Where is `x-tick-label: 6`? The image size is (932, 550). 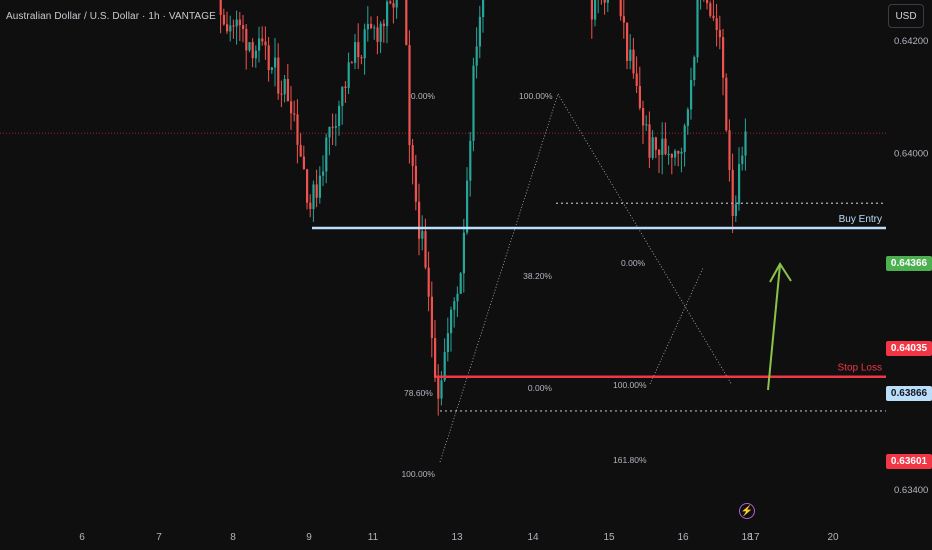 x-tick-label: 6 is located at coordinates (82, 537).